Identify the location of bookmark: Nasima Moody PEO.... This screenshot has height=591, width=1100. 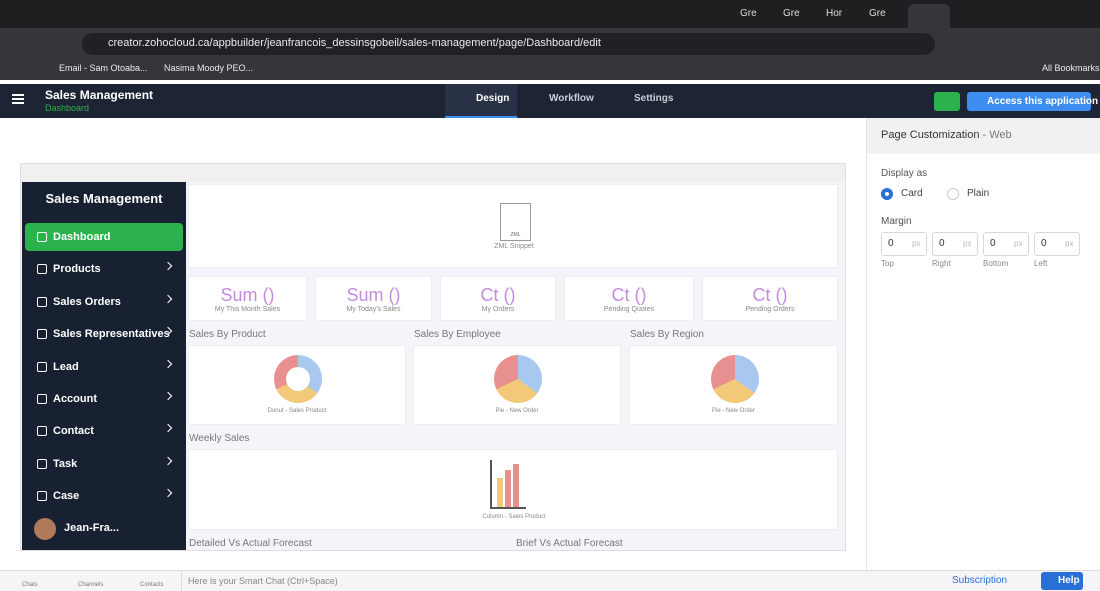
(209, 68).